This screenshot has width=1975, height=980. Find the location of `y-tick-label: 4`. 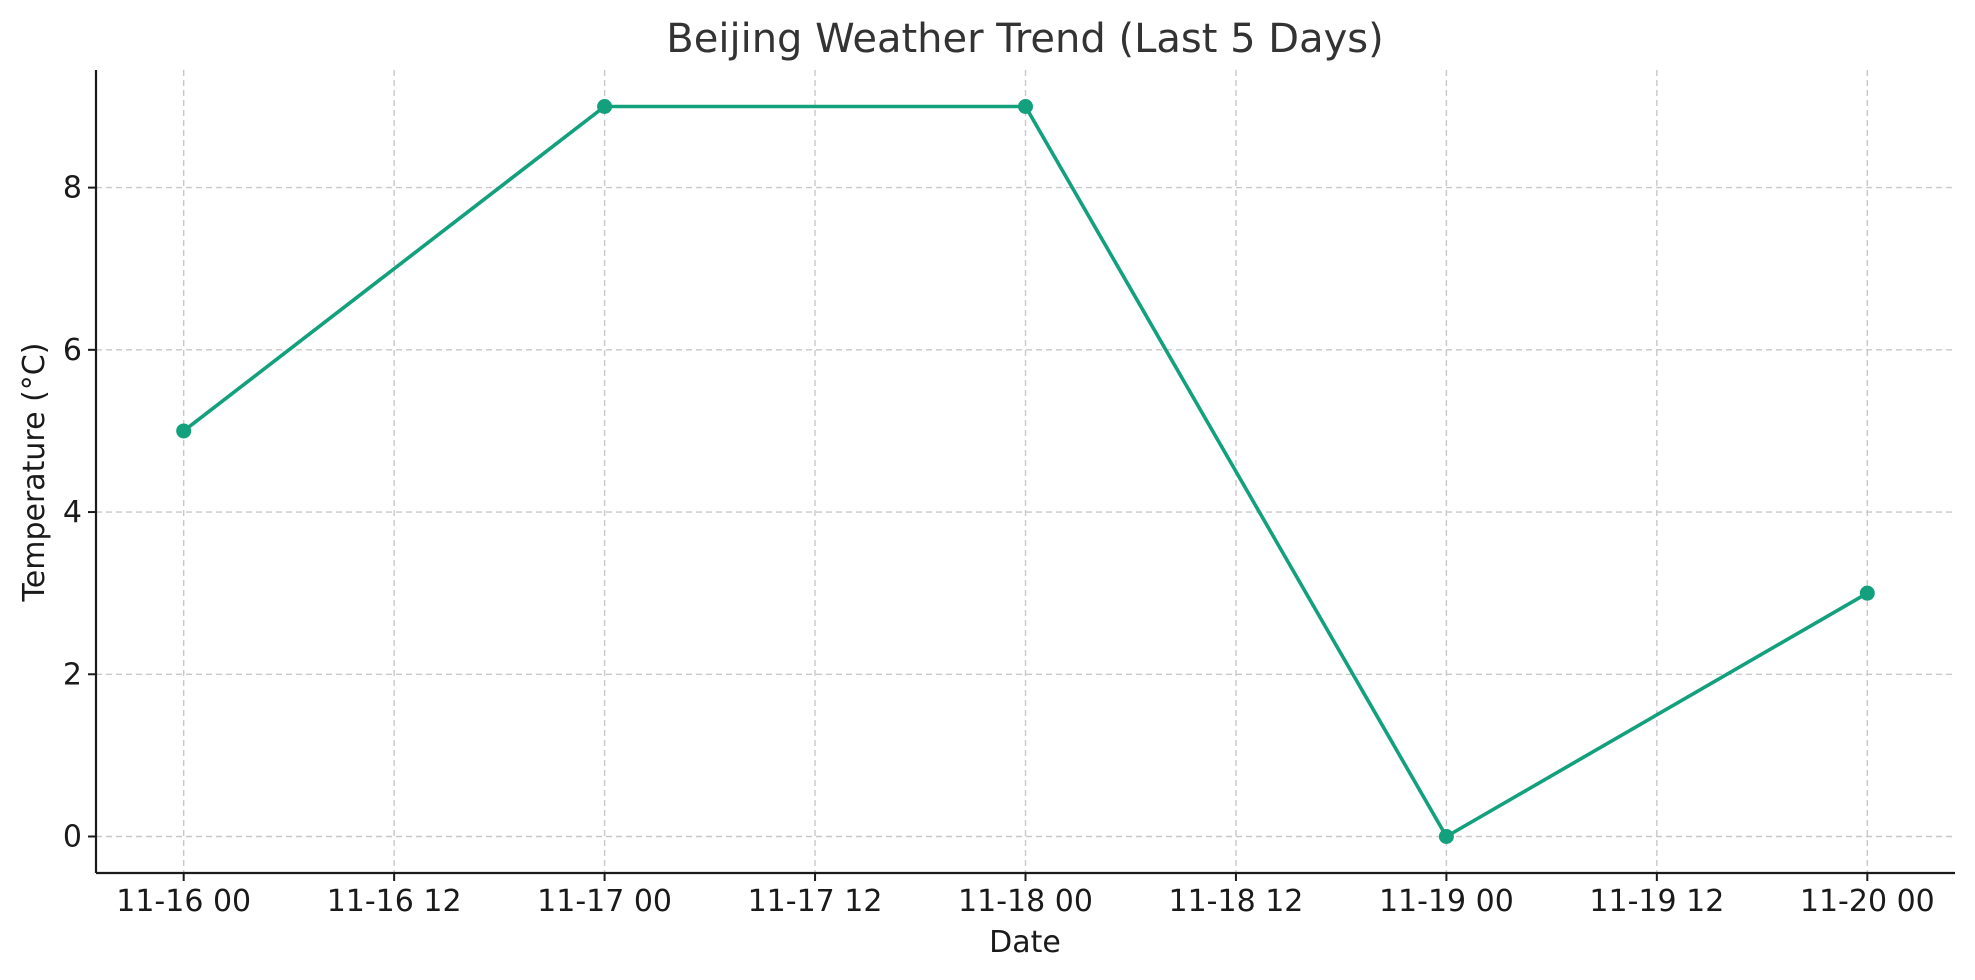

y-tick-label: 4 is located at coordinates (72, 512).